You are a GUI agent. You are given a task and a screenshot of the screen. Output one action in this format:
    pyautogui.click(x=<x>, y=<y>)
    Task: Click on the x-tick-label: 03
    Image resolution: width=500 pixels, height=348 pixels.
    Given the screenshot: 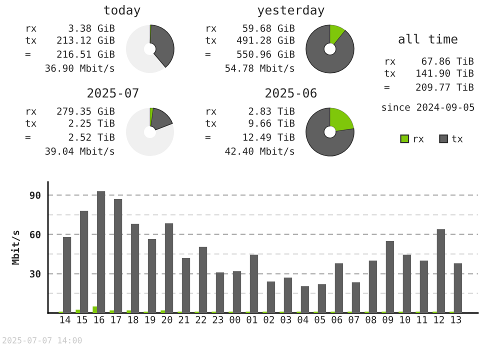 What is the action you would take?
    pyautogui.click(x=286, y=320)
    